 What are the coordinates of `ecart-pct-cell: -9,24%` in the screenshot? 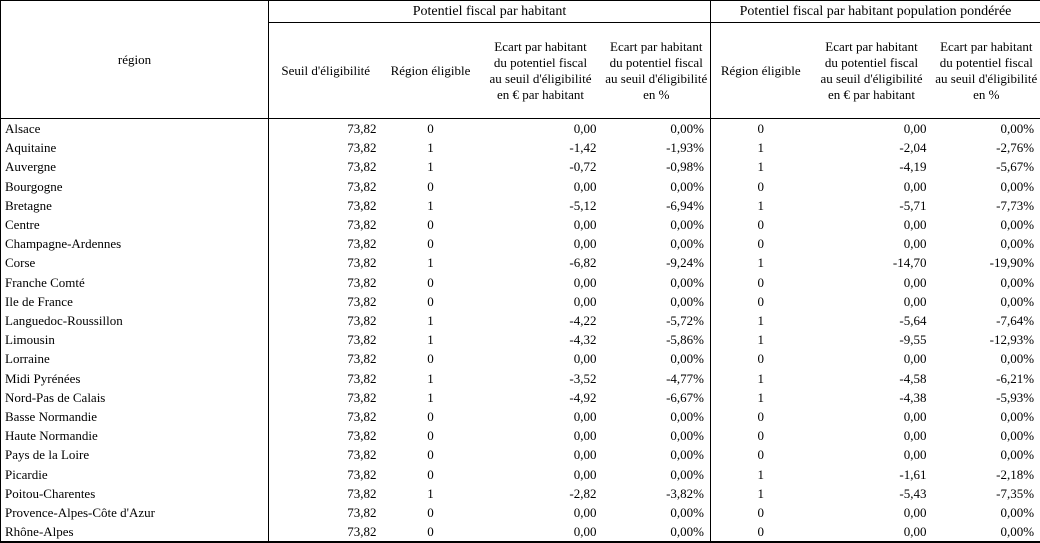 It's located at (656, 263).